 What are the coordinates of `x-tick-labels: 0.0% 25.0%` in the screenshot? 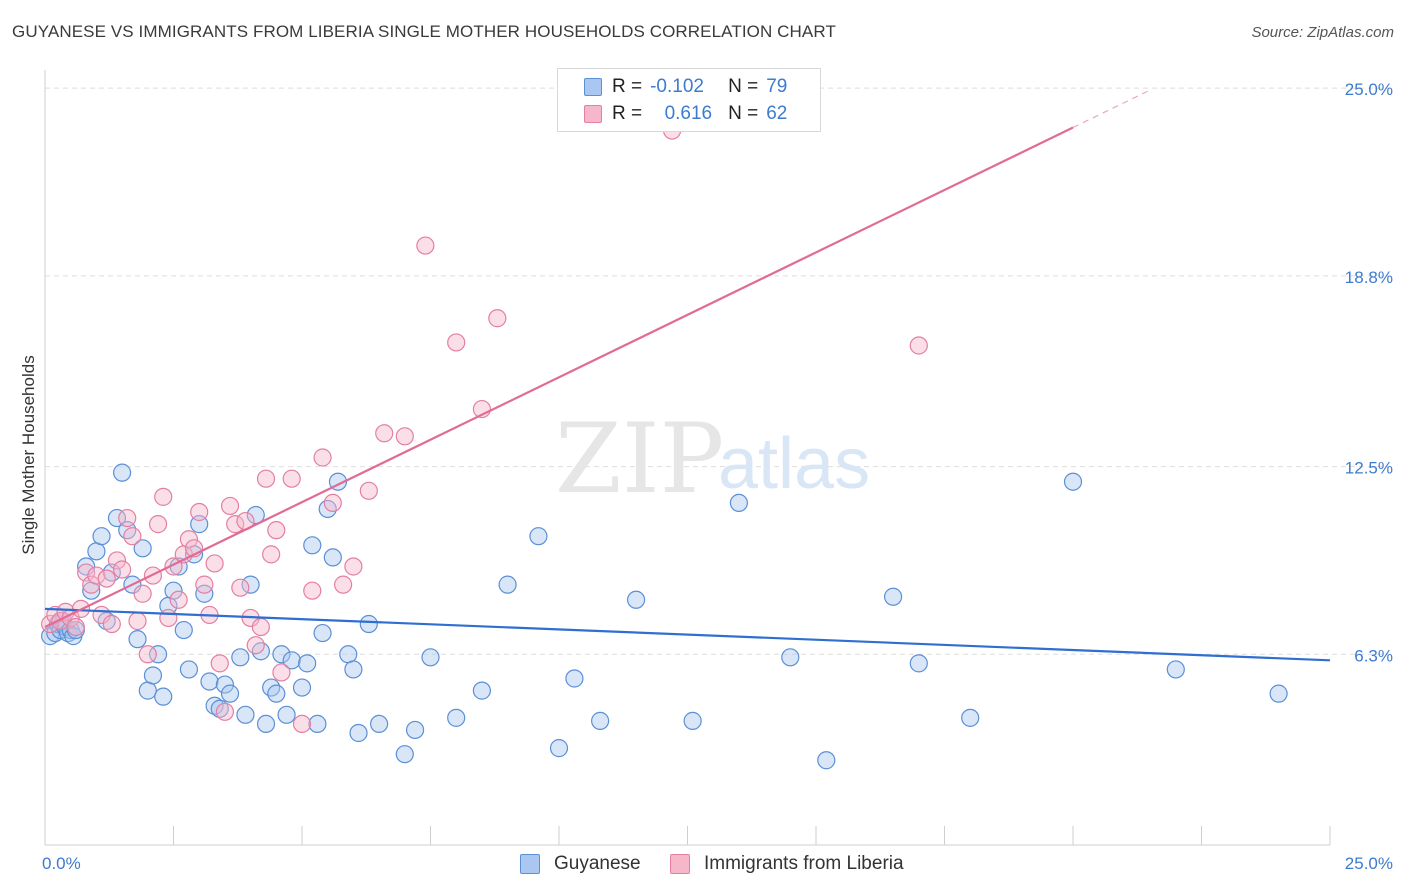 It's located at (717, 863).